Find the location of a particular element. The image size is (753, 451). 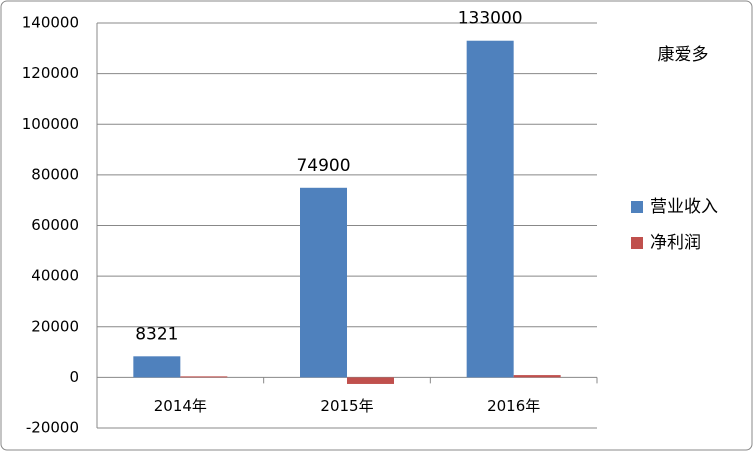

x-tick-label: 2014年 is located at coordinates (180, 406).